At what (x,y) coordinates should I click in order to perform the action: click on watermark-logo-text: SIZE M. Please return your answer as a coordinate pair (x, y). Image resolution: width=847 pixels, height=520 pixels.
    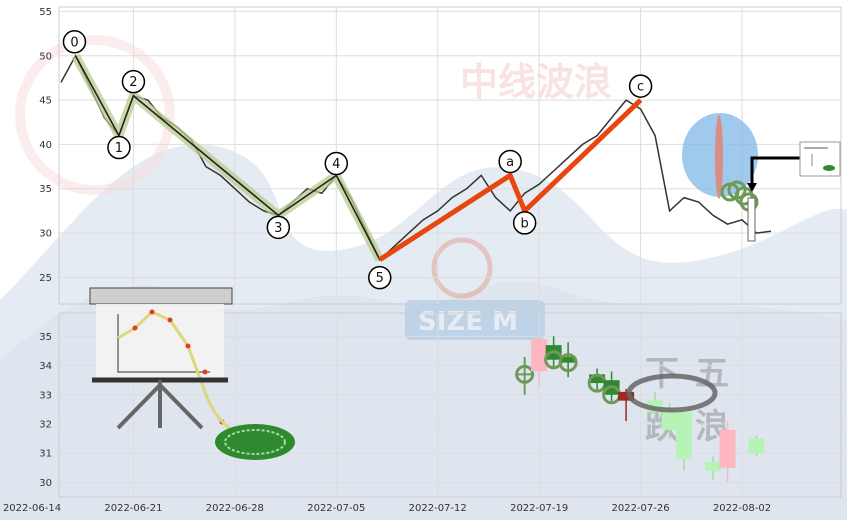
    Looking at the image, I should click on (468, 322).